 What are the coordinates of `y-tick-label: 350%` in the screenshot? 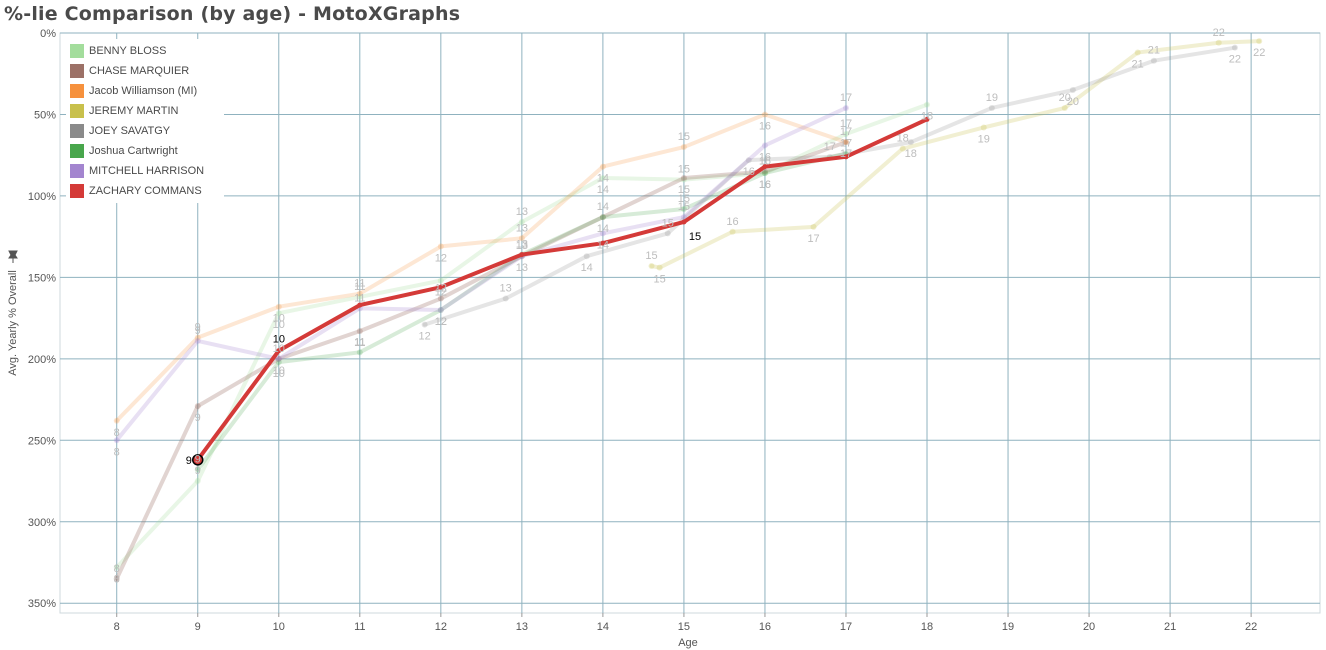 It's located at (42, 604).